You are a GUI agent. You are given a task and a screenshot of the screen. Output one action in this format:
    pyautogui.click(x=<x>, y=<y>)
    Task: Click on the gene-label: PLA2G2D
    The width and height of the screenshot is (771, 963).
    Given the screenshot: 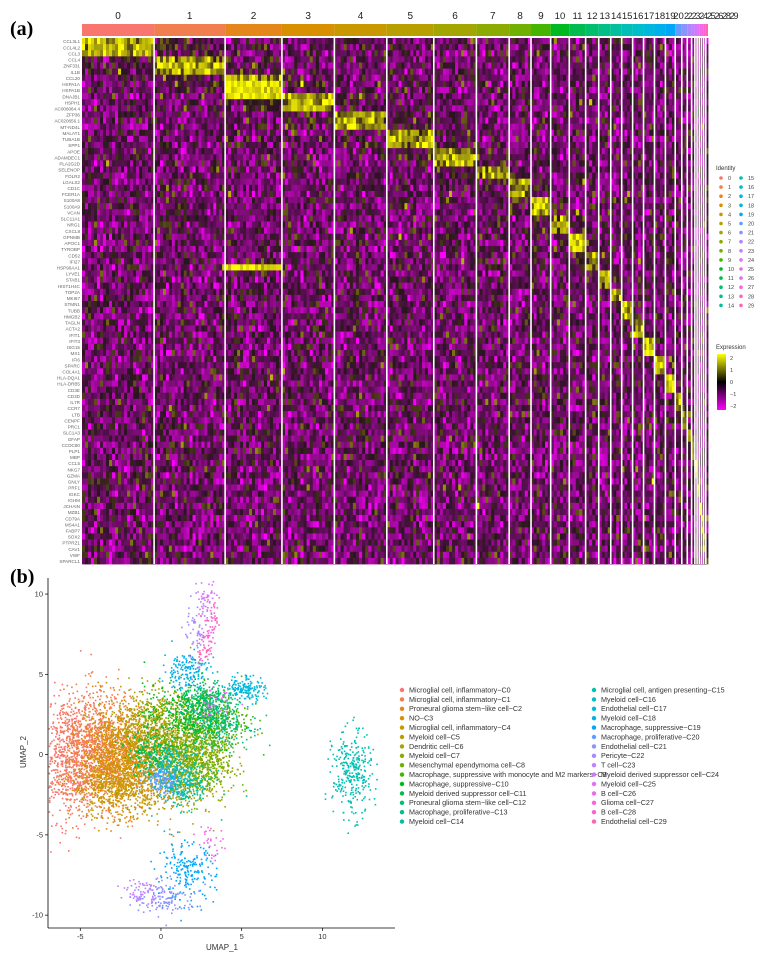 What is the action you would take?
    pyautogui.click(x=69, y=164)
    